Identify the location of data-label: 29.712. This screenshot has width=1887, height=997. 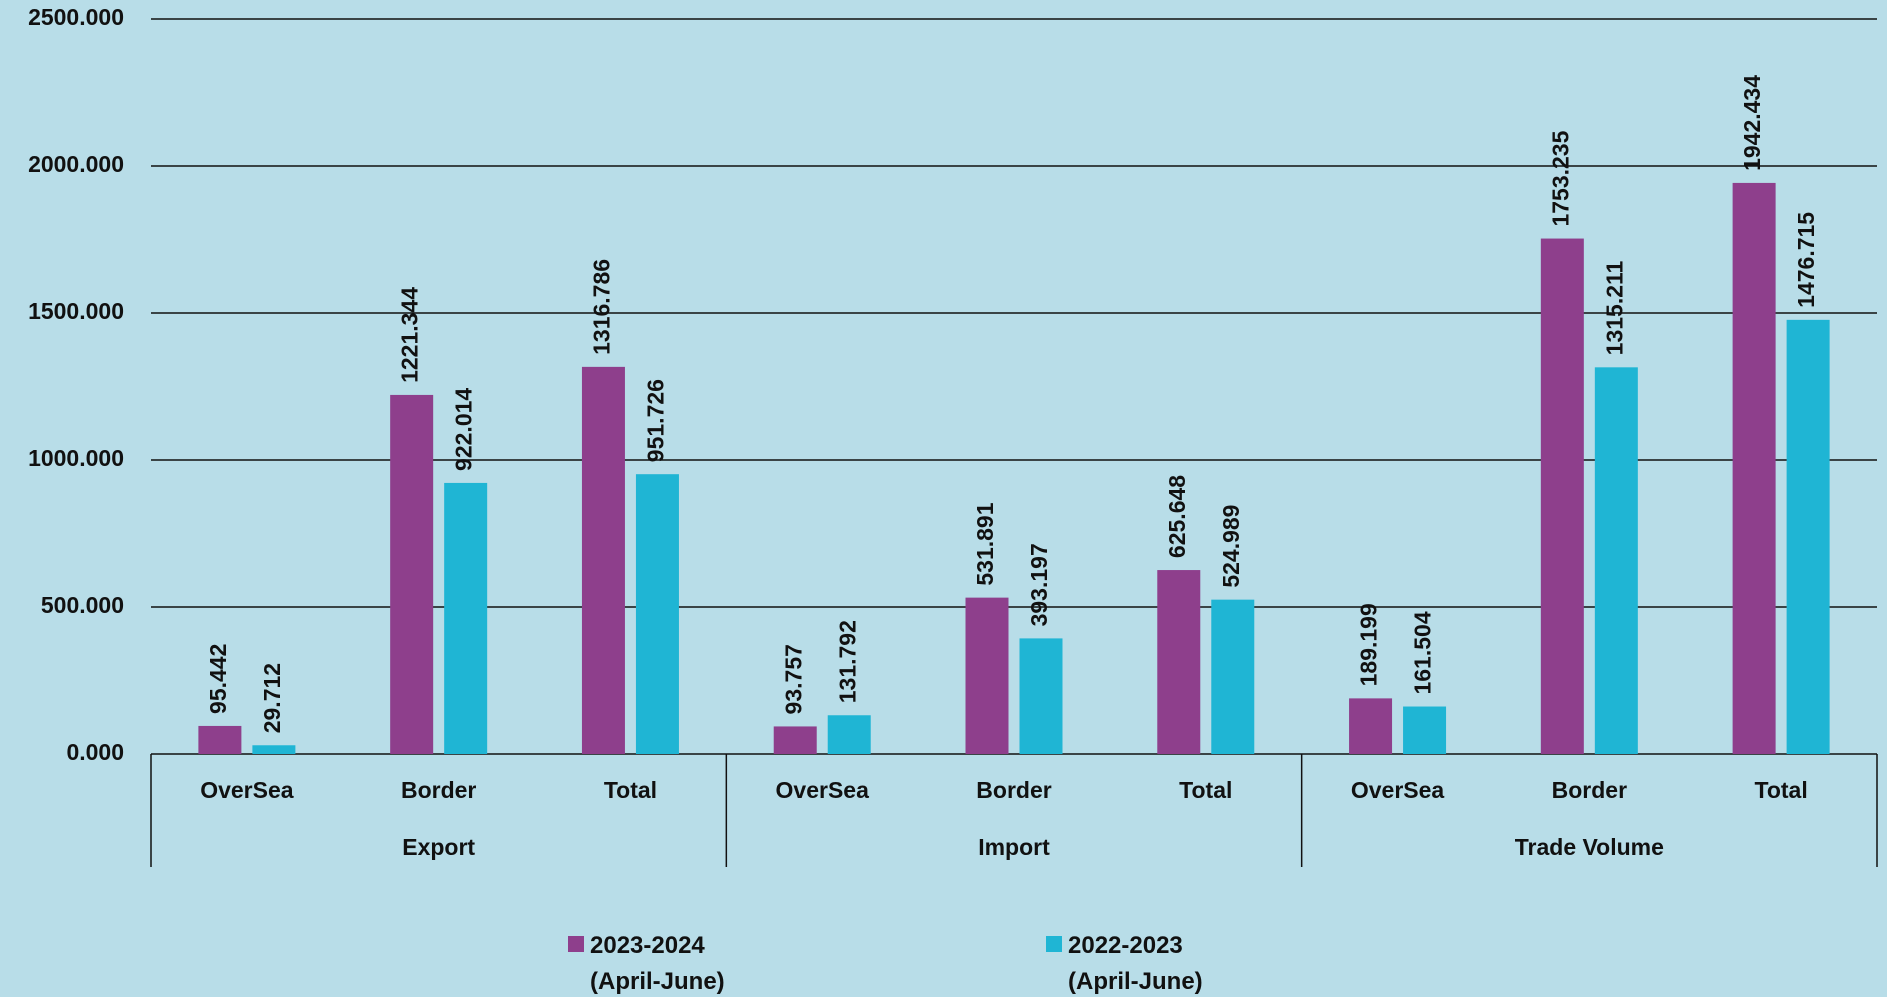
(272, 698).